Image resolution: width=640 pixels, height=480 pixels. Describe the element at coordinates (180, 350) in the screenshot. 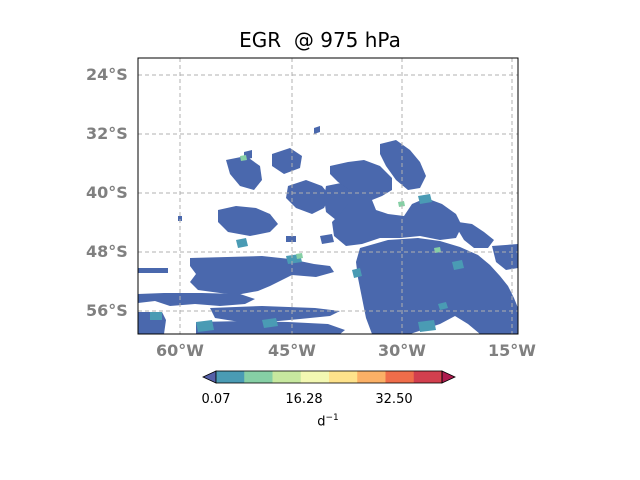

I see `lon-label-60w: 60°W` at that location.